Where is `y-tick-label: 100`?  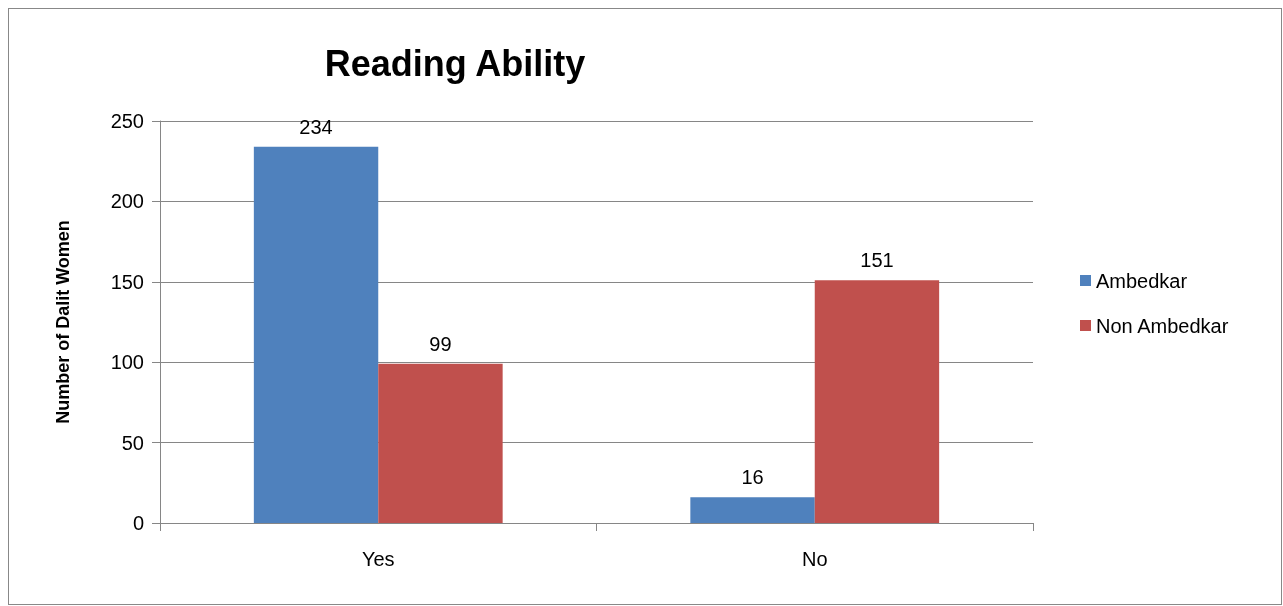
y-tick-label: 100 is located at coordinates (127, 362).